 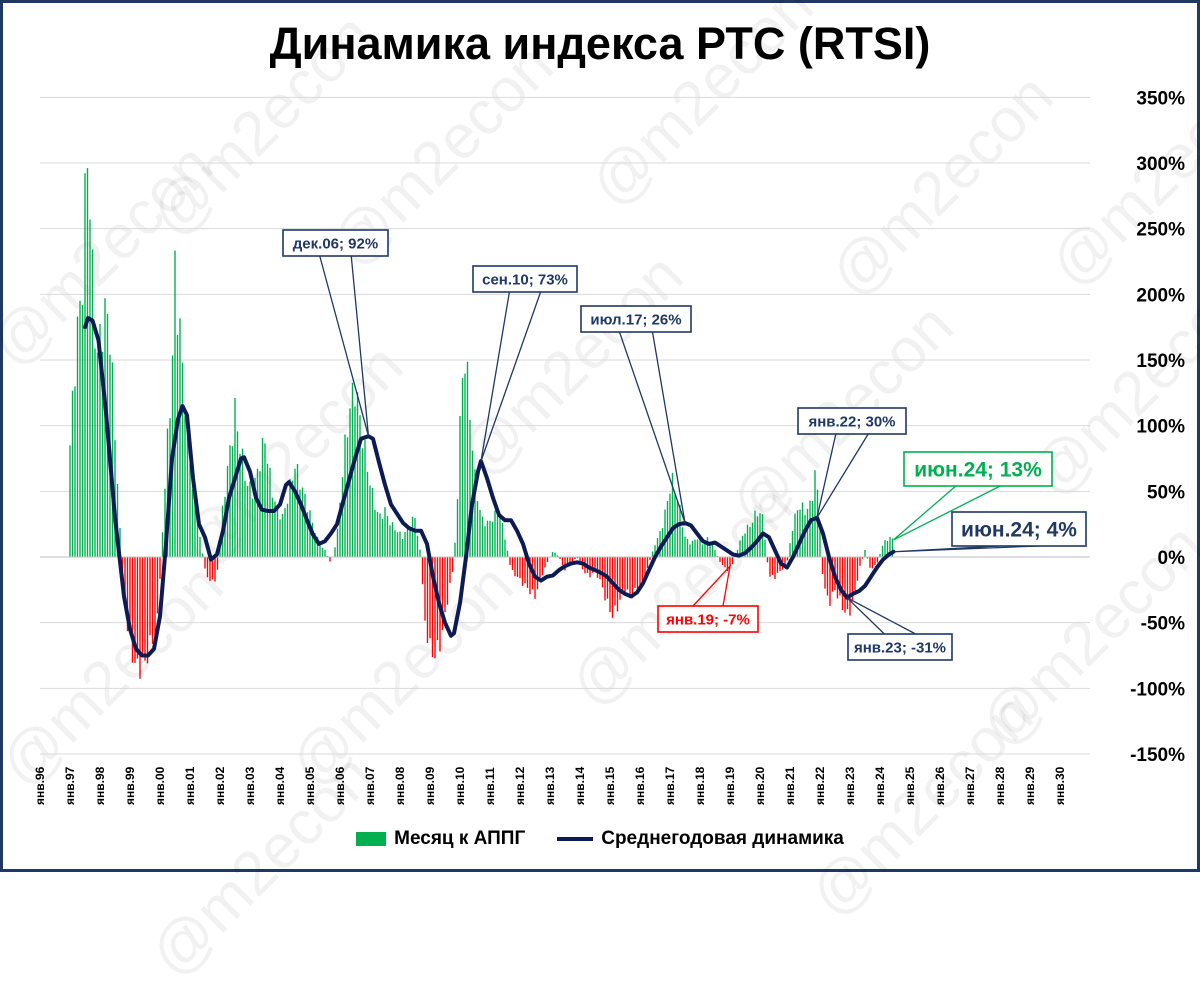 I want to click on x-tick-label: янв.27, so click(x=970, y=785).